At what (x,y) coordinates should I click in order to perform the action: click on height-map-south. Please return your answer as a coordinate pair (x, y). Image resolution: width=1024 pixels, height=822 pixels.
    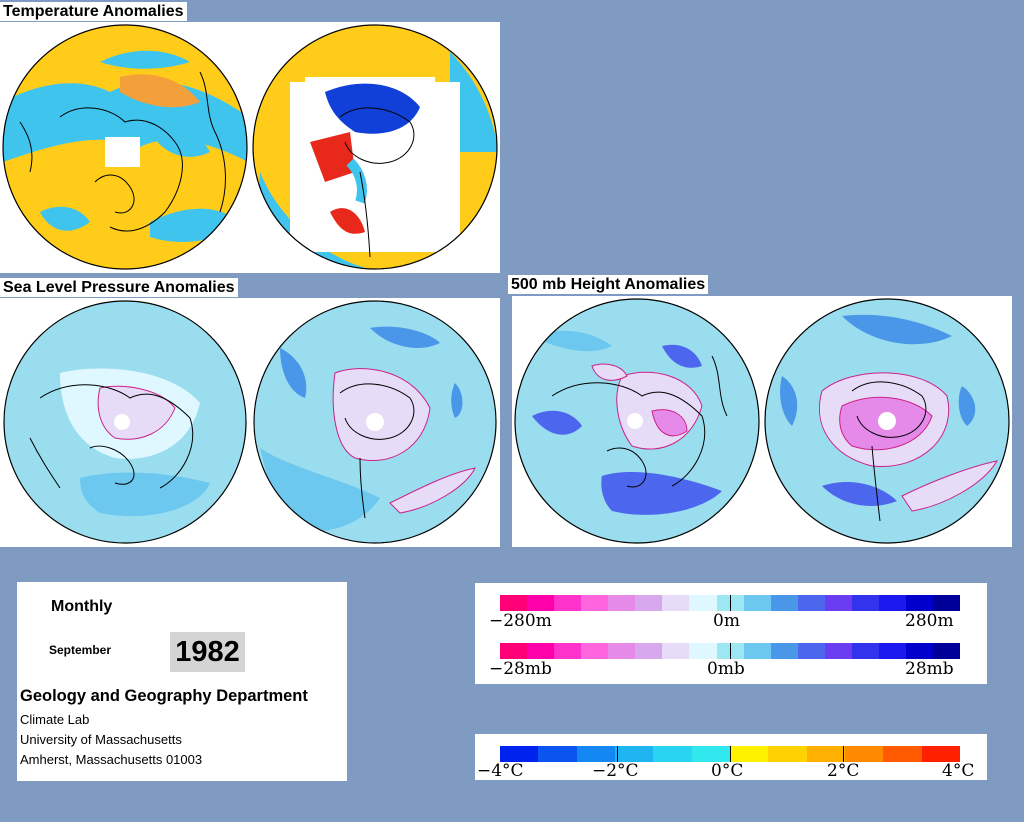
    Looking at the image, I should click on (887, 421).